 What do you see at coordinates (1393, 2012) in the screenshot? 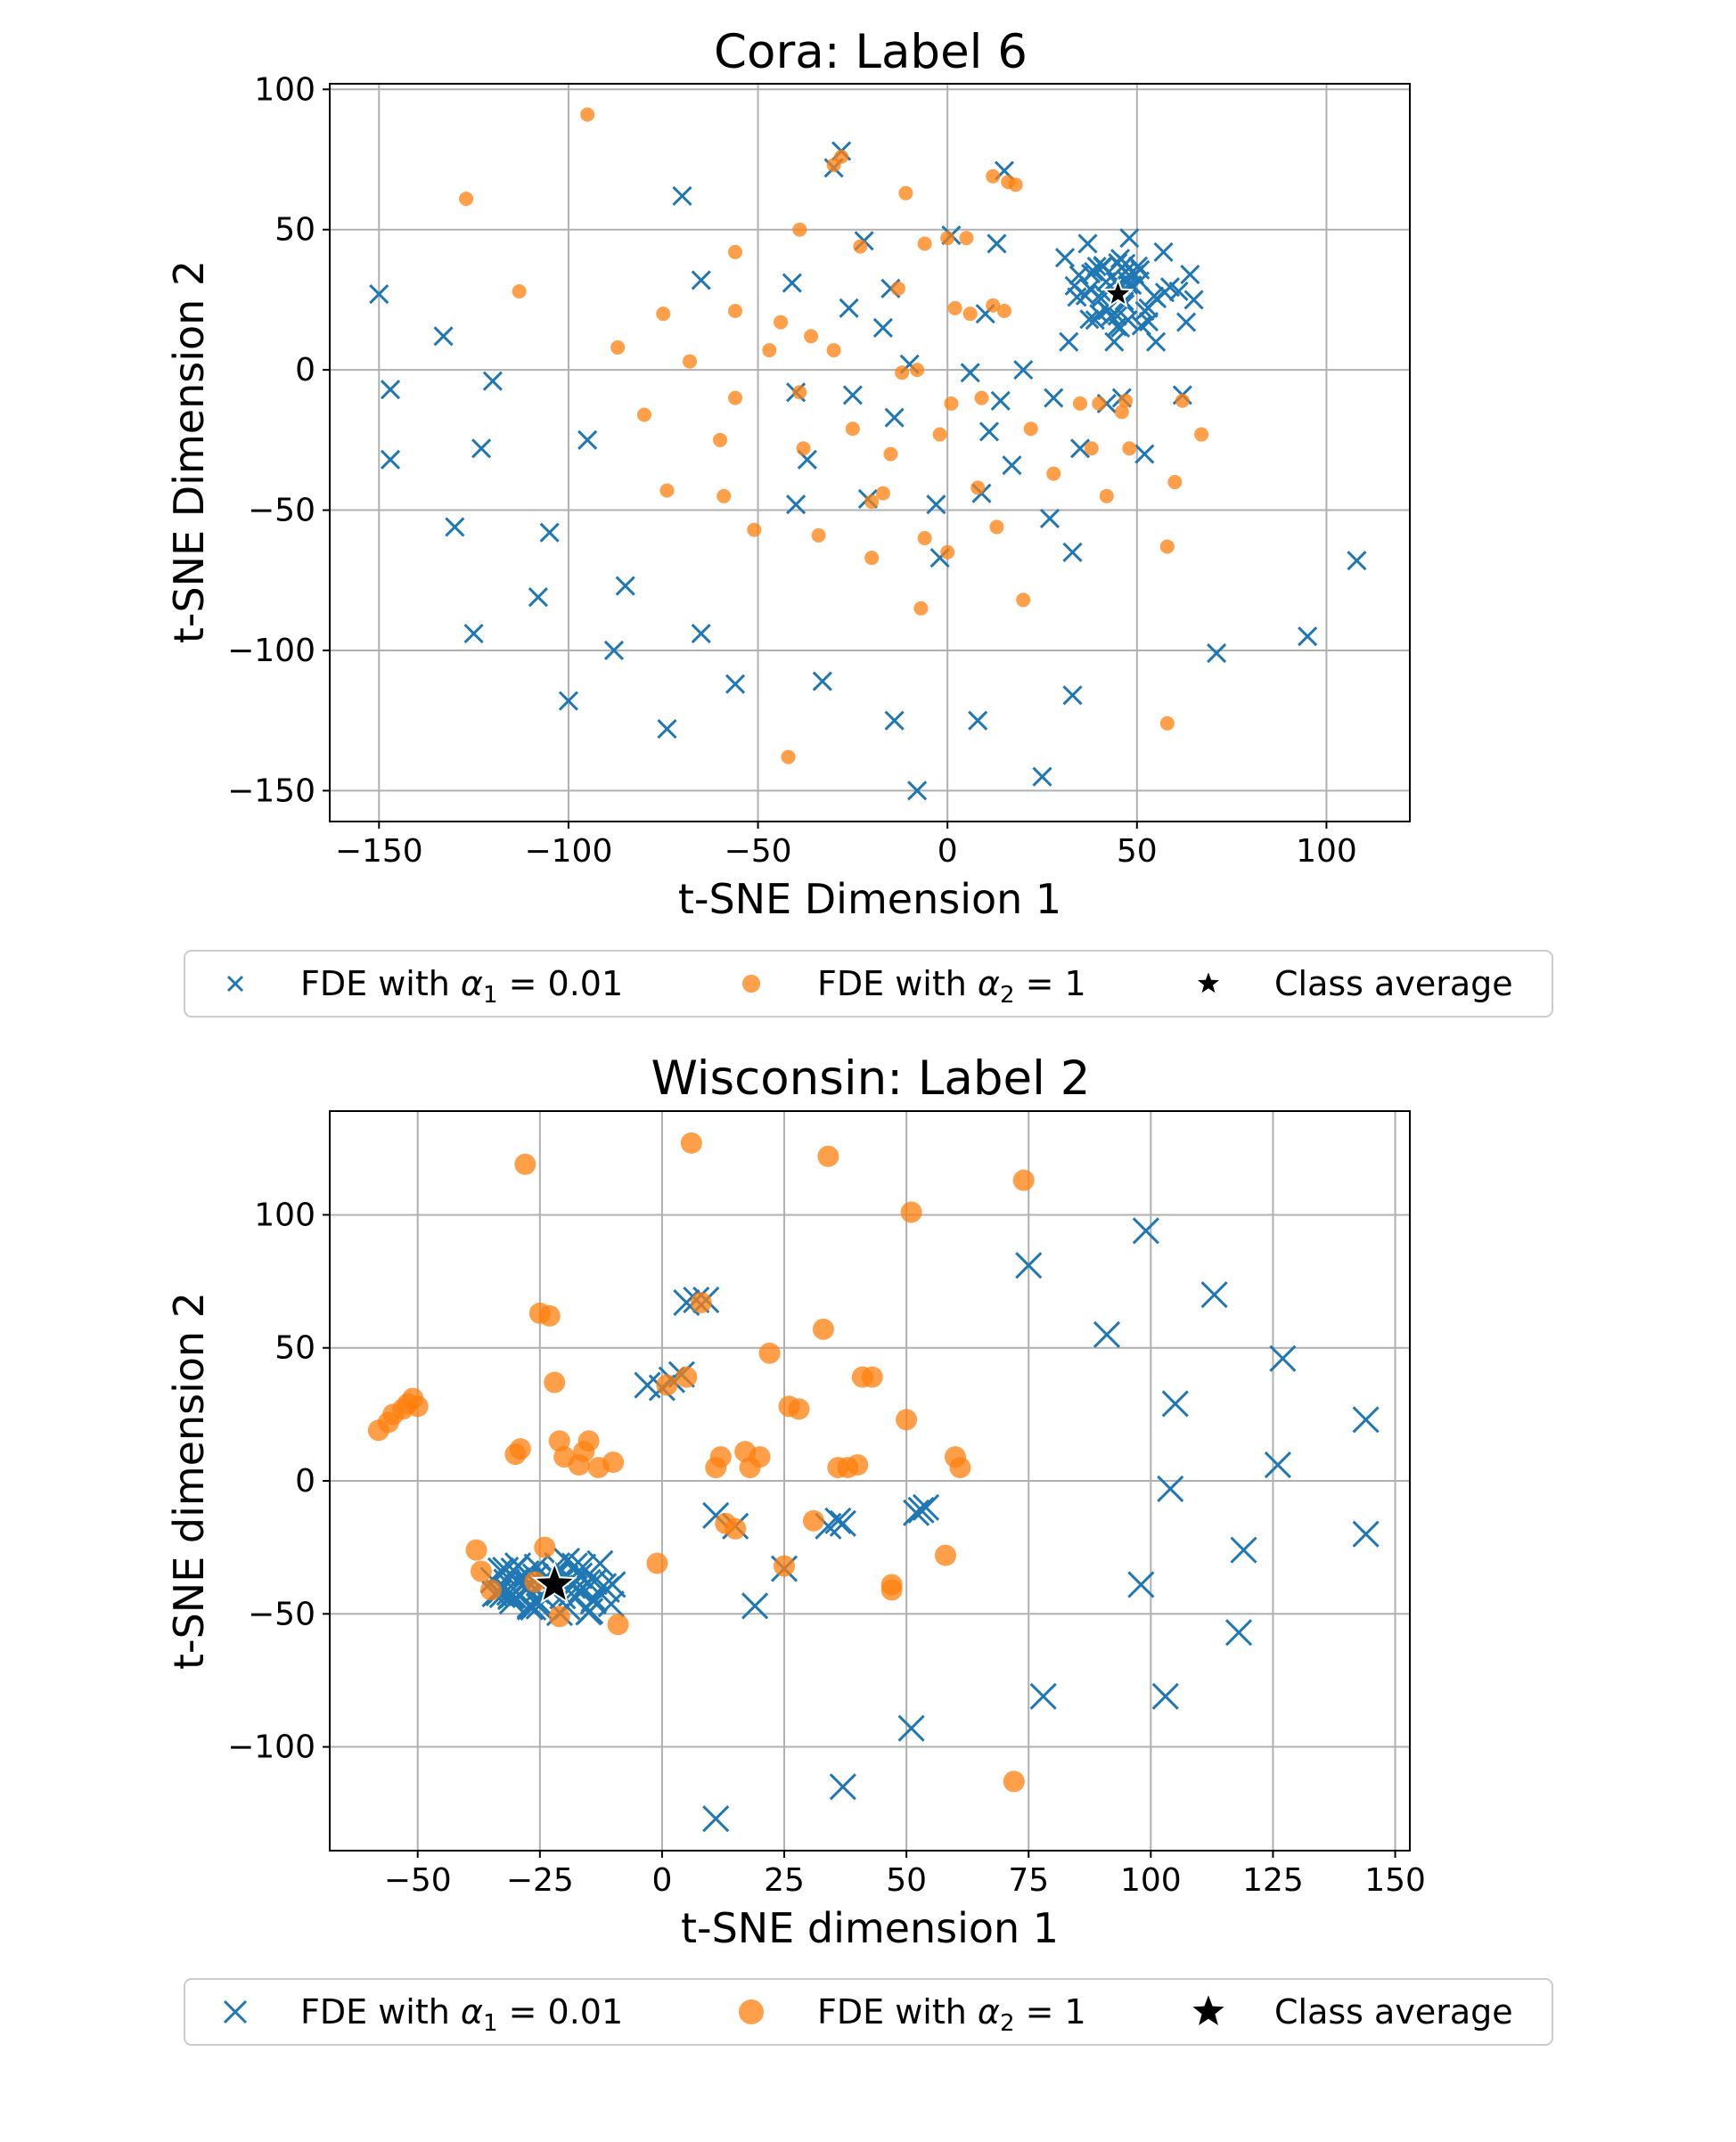
I see `wisconsin-legend-label-average: Class average` at bounding box center [1393, 2012].